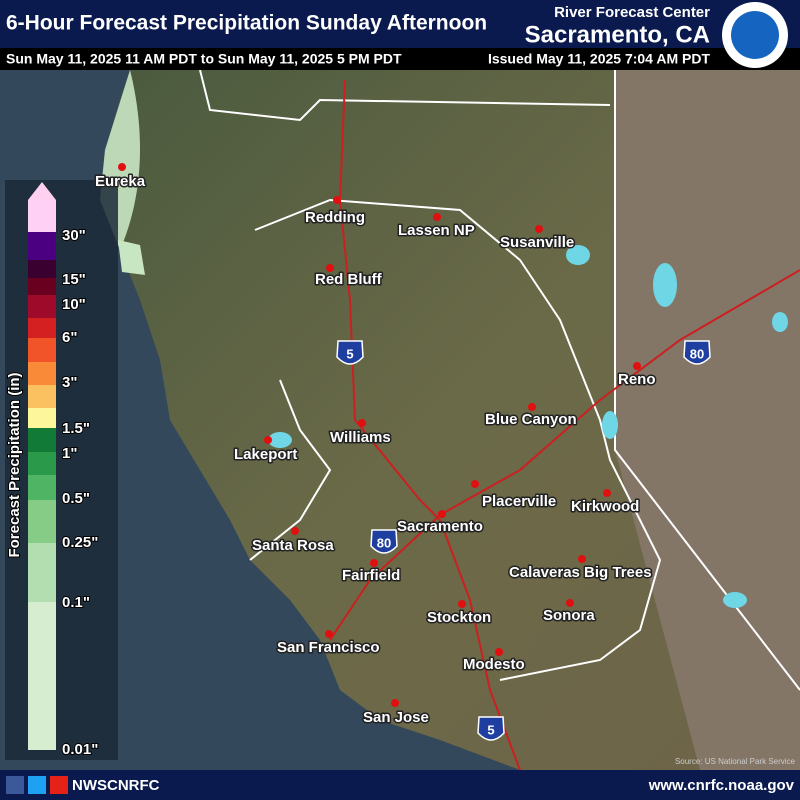 This screenshot has height=800, width=800. Describe the element at coordinates (37, 785) in the screenshot. I see `twitter-icon` at that location.